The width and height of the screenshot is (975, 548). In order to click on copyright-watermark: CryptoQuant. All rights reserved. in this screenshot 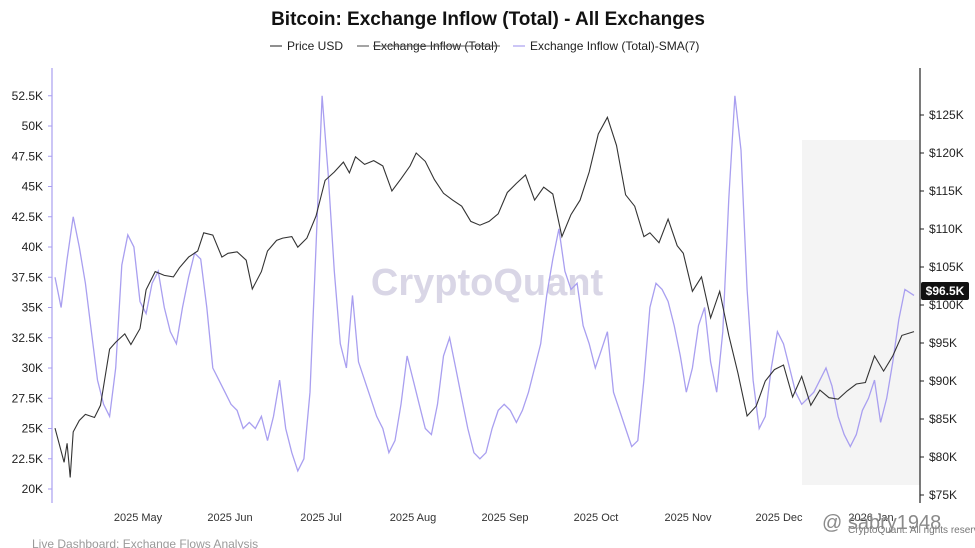, I will do `click(911, 530)`.